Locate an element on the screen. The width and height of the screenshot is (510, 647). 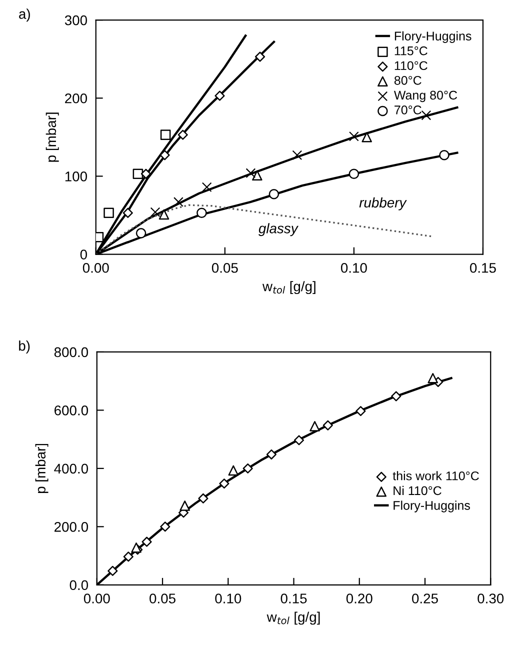
y-tick-label: 300 is located at coordinates (76, 20).